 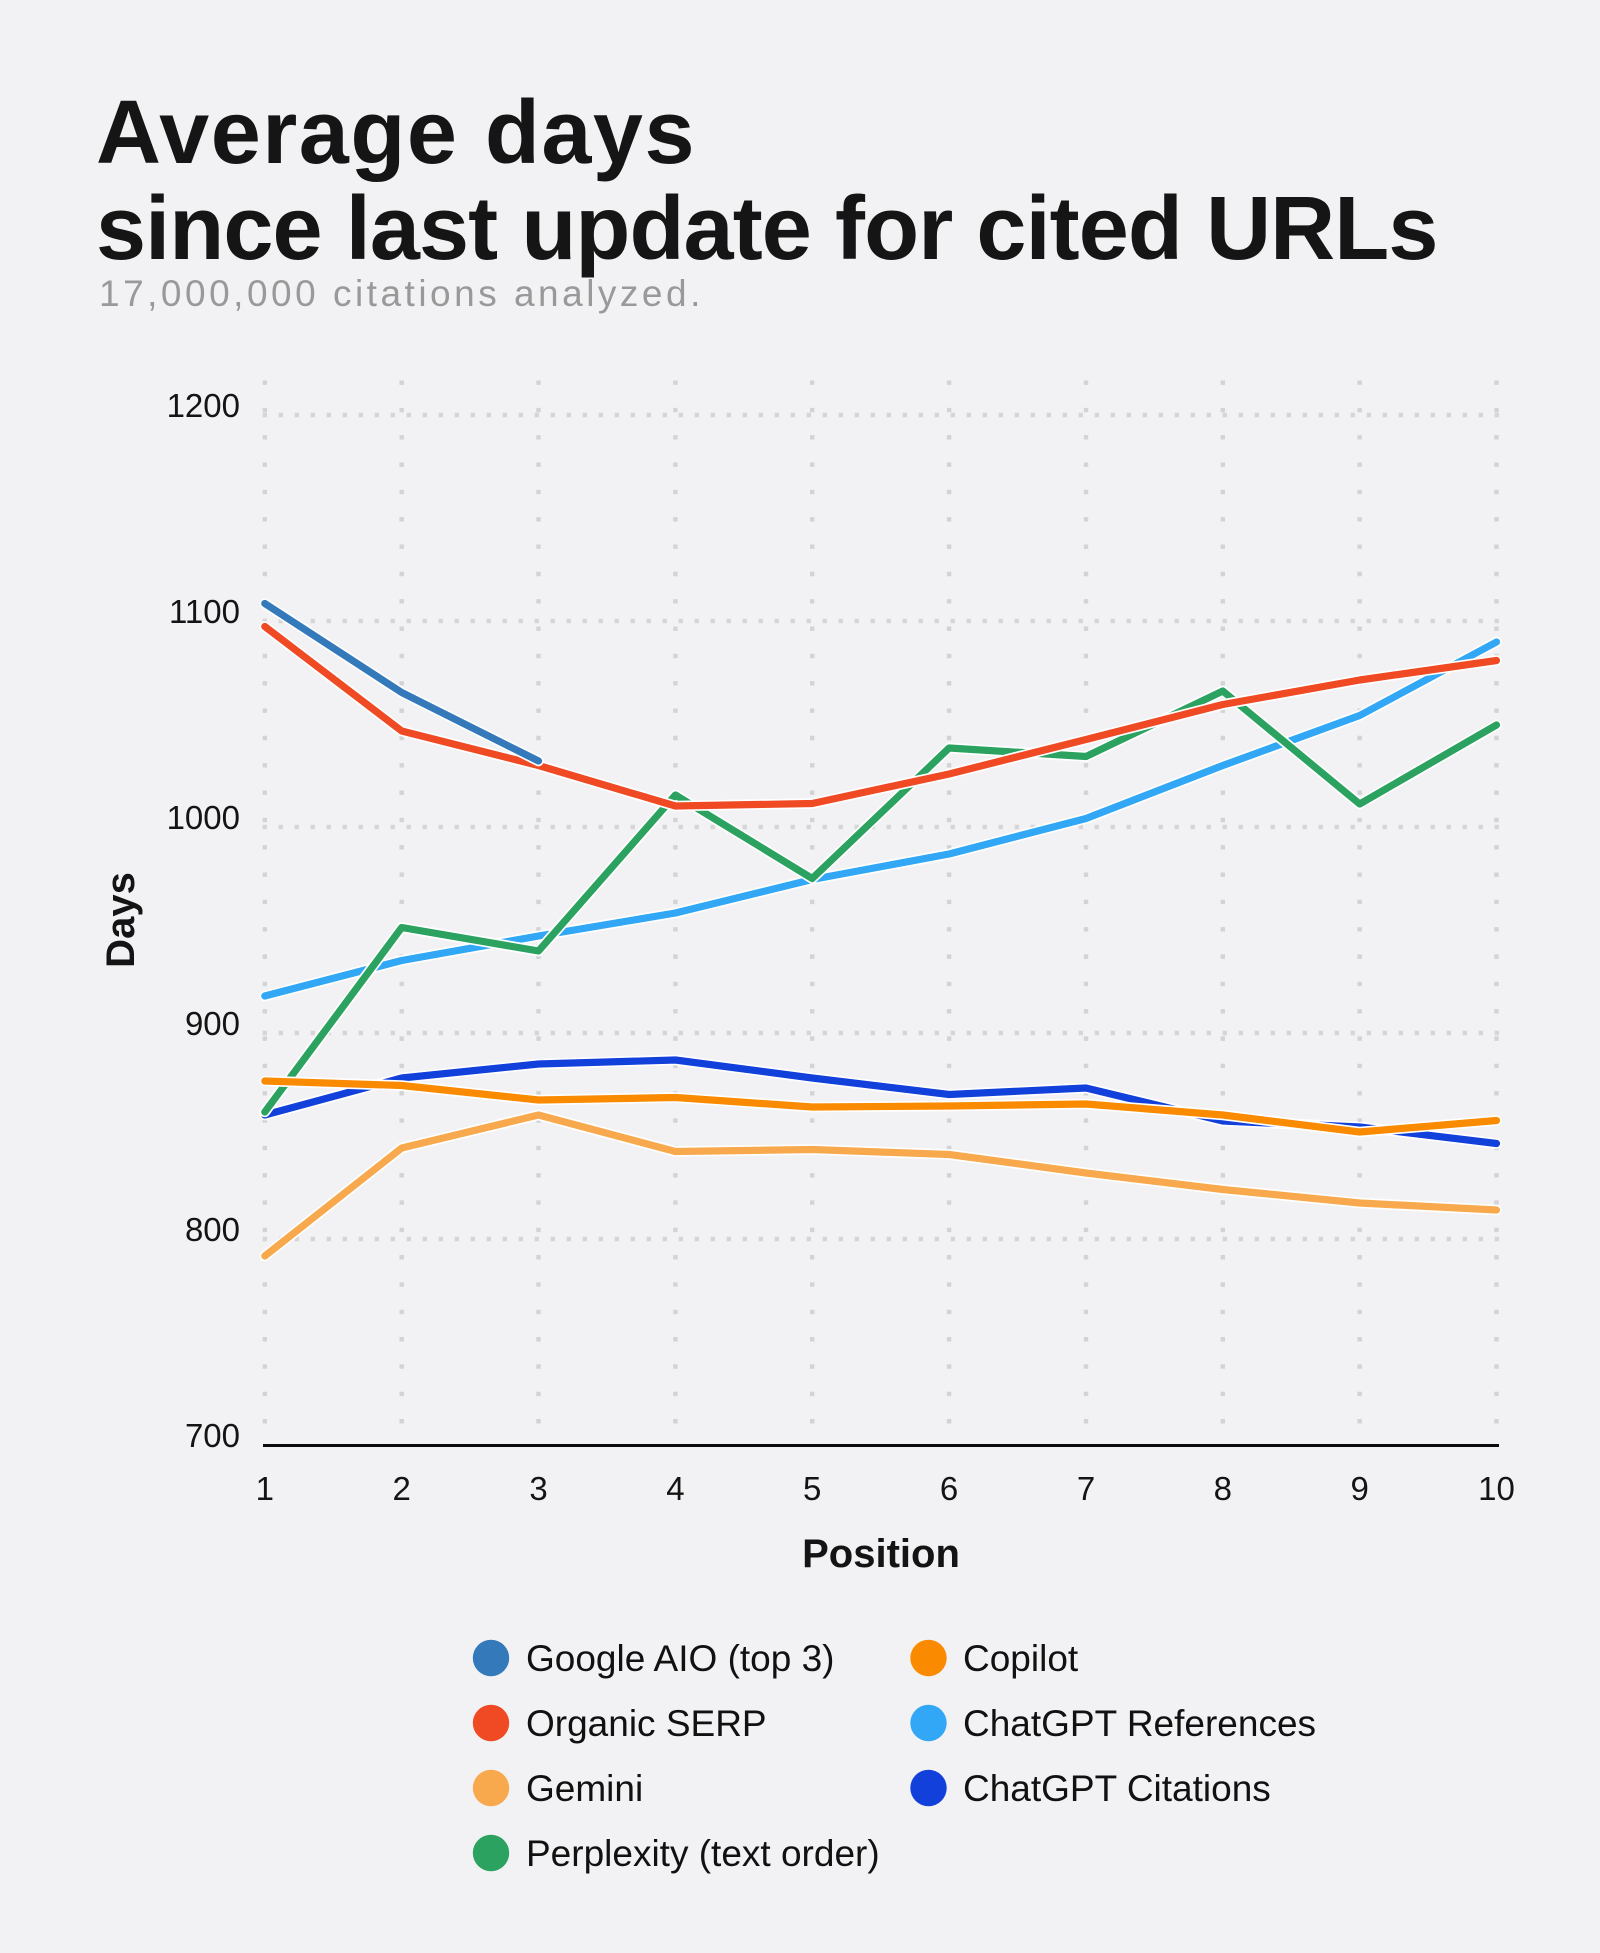 I want to click on svg-text: Average days, so click(x=396, y=133).